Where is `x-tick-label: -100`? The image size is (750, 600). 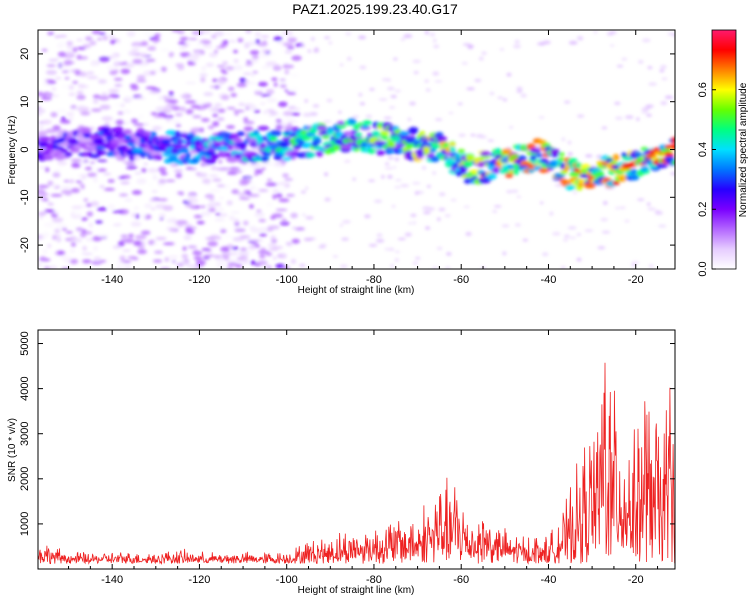
x-tick-label: -100 is located at coordinates (287, 280).